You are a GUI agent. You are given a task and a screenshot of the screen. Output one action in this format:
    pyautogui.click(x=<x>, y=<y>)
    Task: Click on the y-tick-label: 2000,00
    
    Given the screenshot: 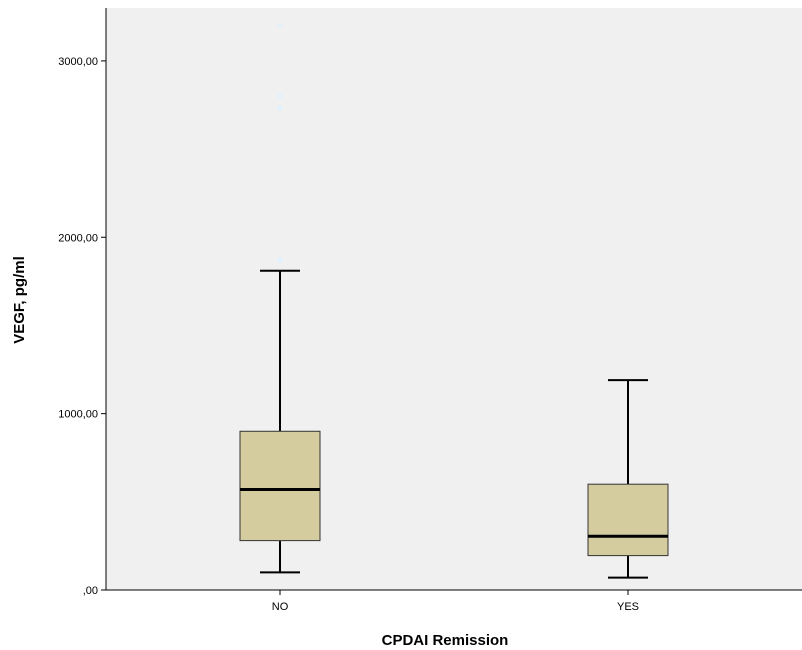 What is the action you would take?
    pyautogui.click(x=78, y=238)
    